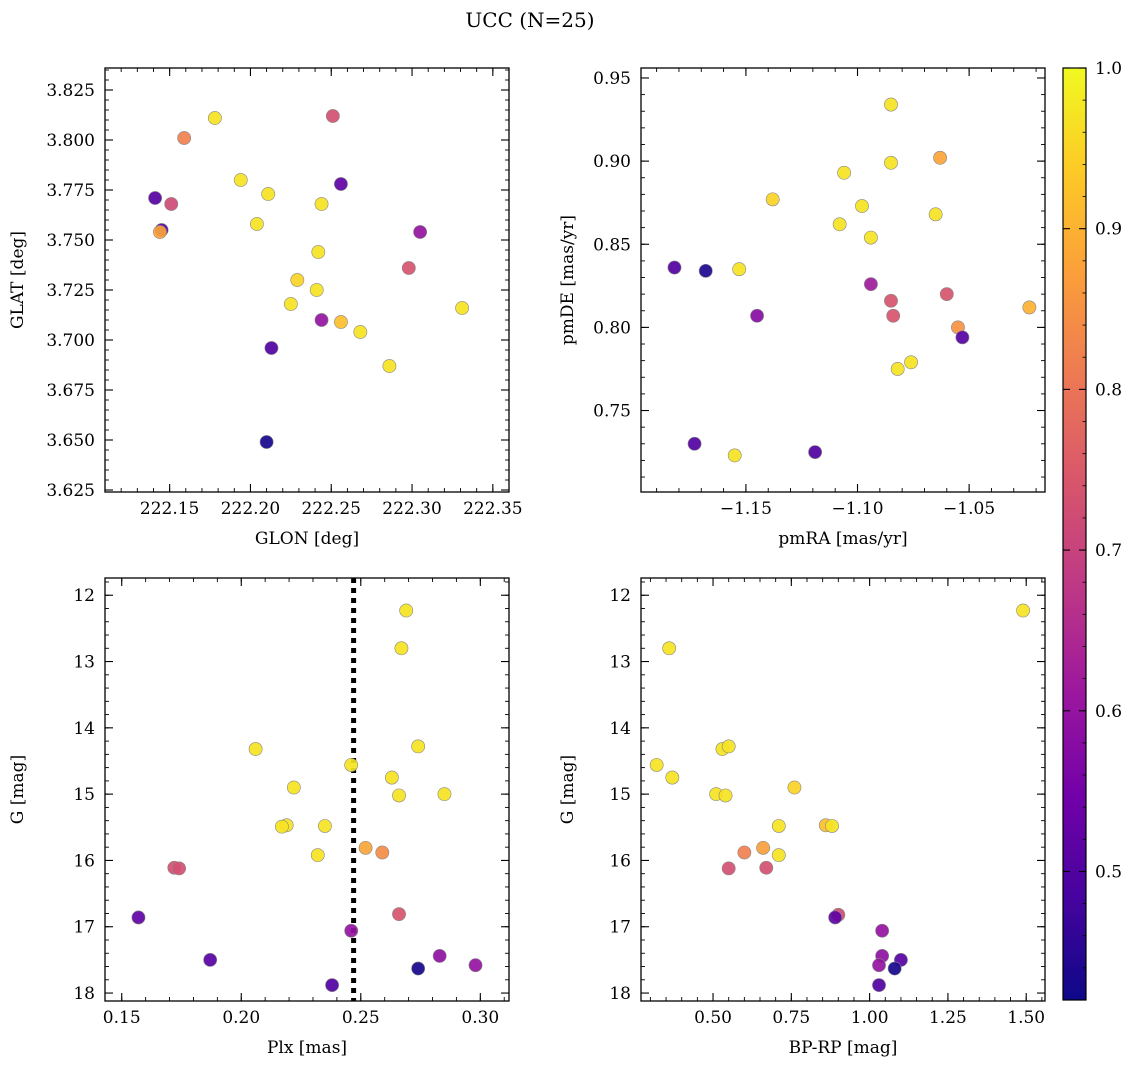 This screenshot has width=1136, height=1068. I want to click on colorbar-tick-label: 1.0, so click(1108, 69).